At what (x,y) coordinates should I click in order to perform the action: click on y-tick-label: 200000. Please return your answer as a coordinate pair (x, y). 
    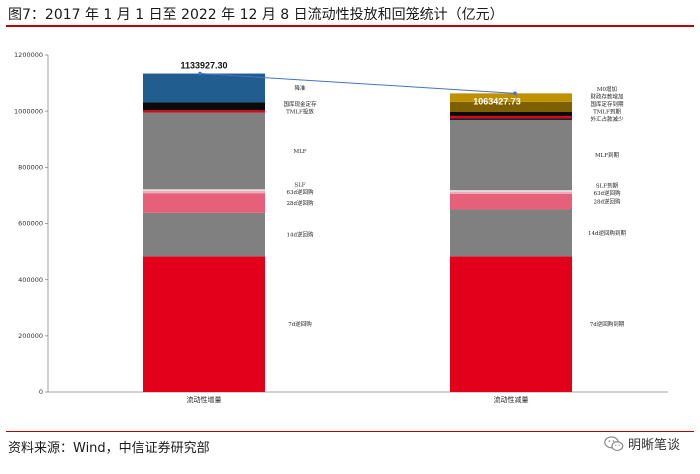
    Looking at the image, I should click on (30, 336).